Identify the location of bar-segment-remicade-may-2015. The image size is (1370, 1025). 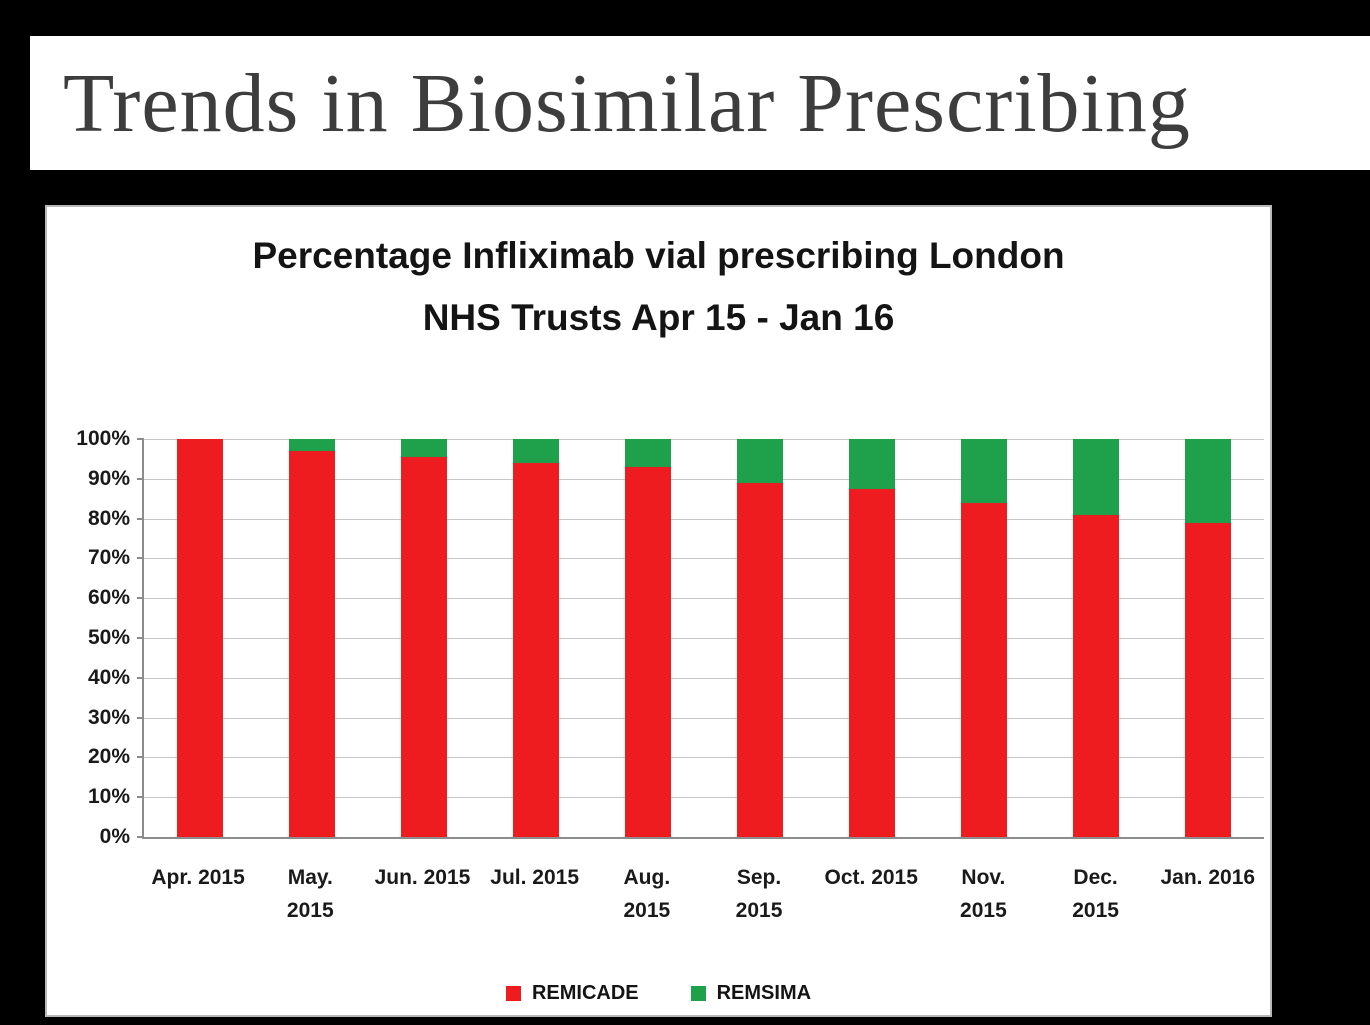
(312, 643).